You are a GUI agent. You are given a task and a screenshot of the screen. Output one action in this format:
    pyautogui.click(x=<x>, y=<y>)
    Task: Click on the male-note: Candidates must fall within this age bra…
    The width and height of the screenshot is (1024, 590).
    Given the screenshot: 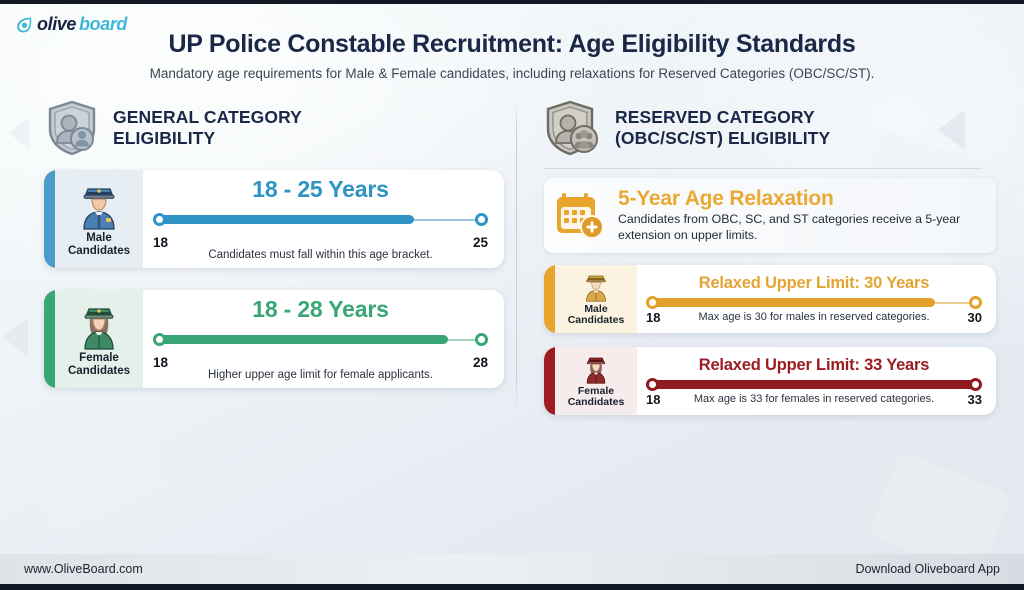 What is the action you would take?
    pyautogui.click(x=320, y=255)
    